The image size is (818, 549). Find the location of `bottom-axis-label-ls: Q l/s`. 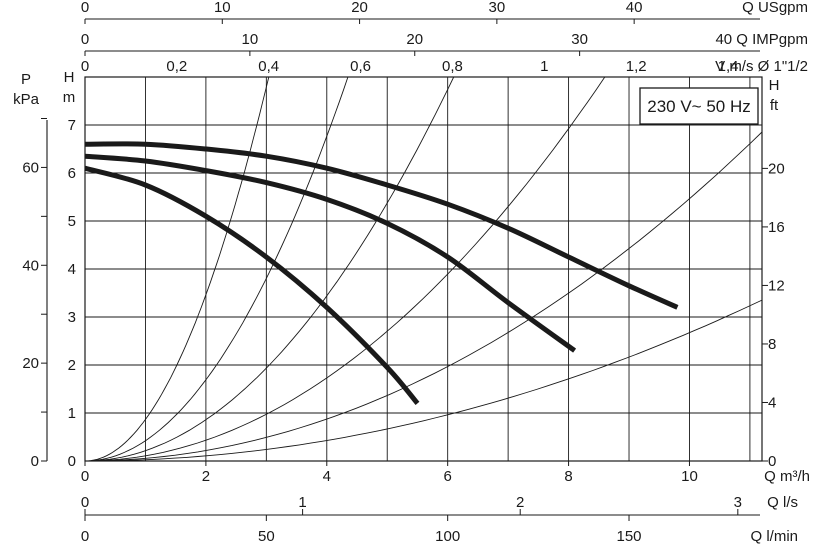

bottom-axis-label-ls: Q l/s is located at coordinates (782, 502).